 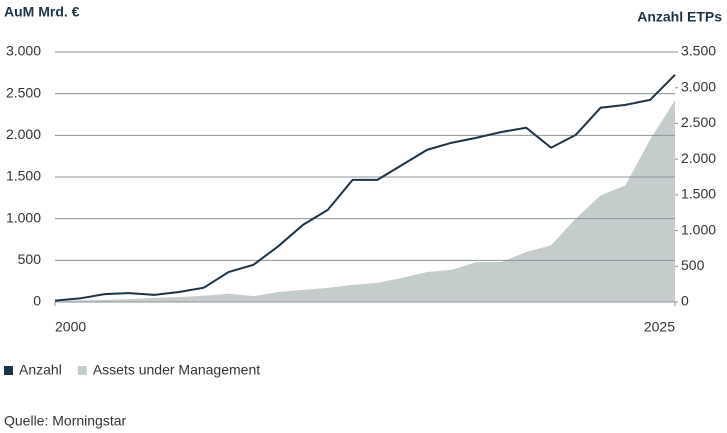 I want to click on source: Quelle: Morningstar, so click(x=65, y=421).